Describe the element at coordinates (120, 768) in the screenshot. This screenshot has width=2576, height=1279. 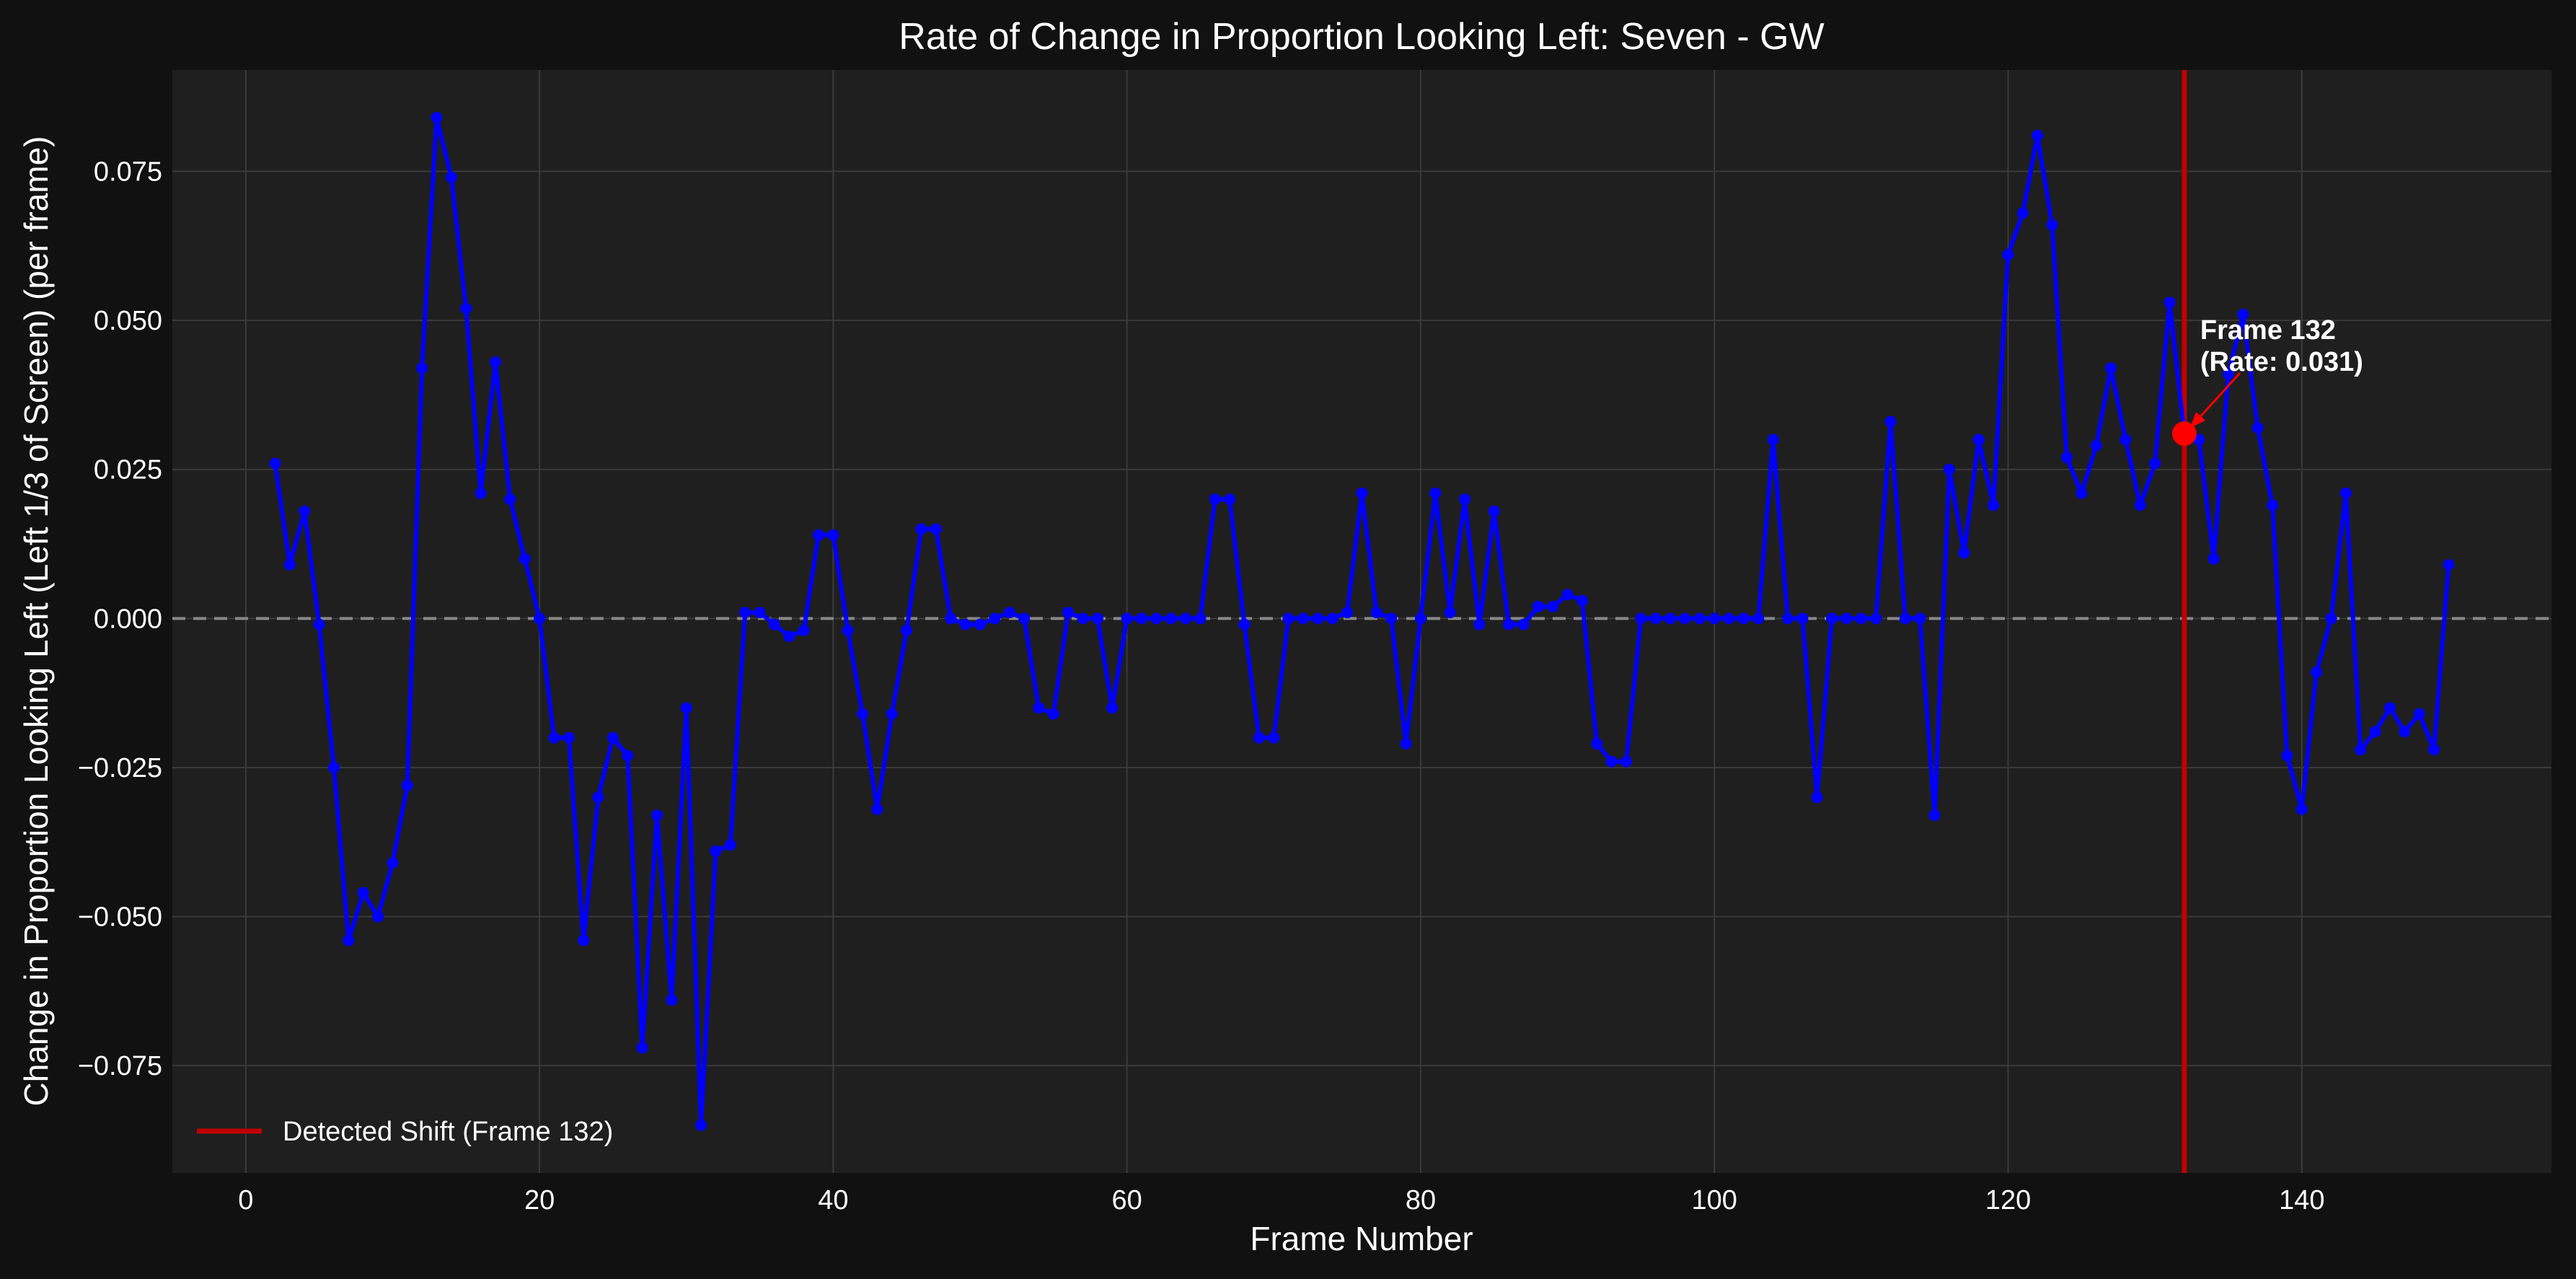
I see `y-tick-label: −0.025` at that location.